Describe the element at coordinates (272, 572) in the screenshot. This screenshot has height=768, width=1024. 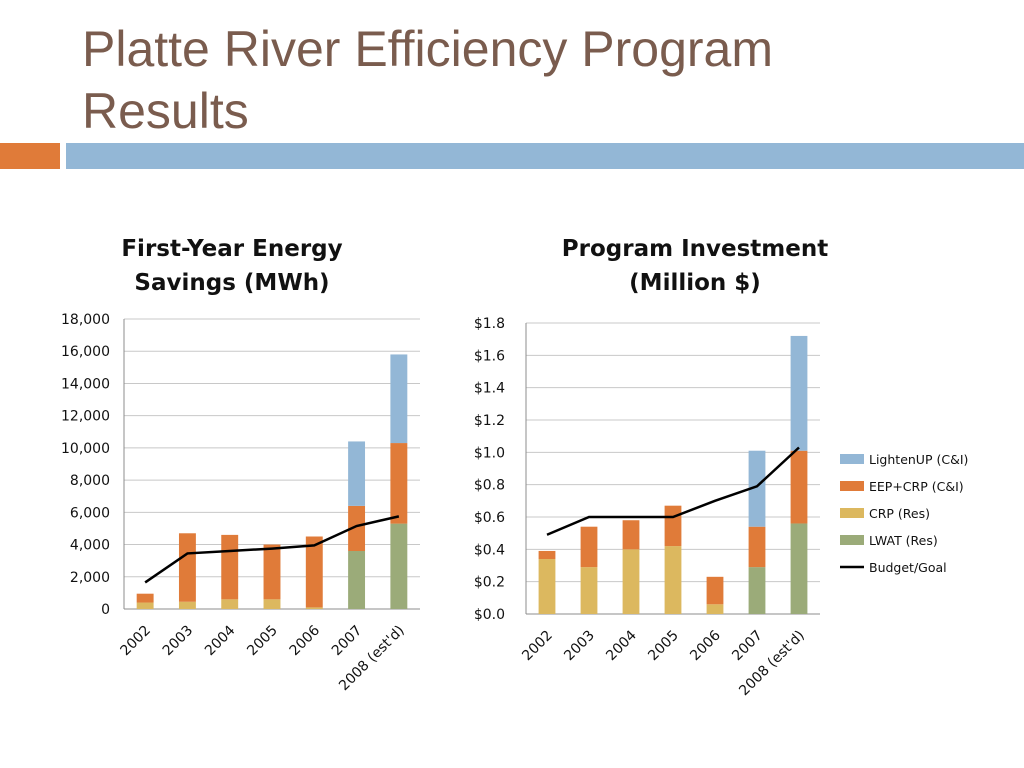
I see `energy-bar-eep-crp-c-i-2005` at that location.